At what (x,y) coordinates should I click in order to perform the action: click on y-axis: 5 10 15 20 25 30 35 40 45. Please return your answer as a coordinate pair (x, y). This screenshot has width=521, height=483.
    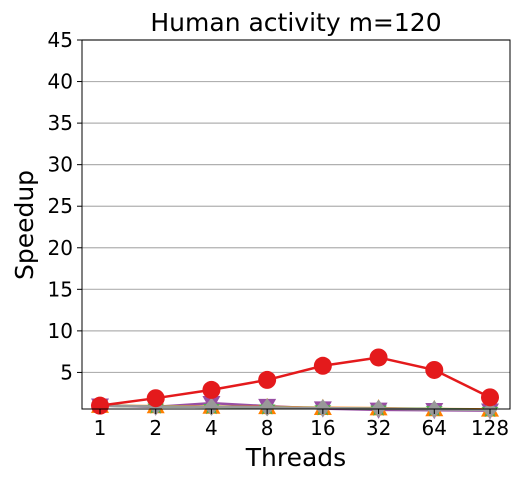
    Looking at the image, I should click on (65, 206).